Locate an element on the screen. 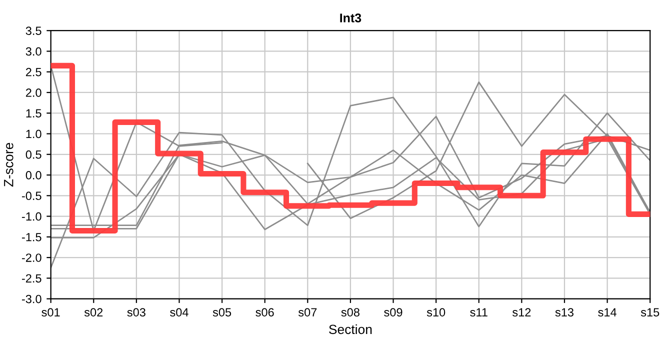  y-tick-label: 0.5 is located at coordinates (34, 154).